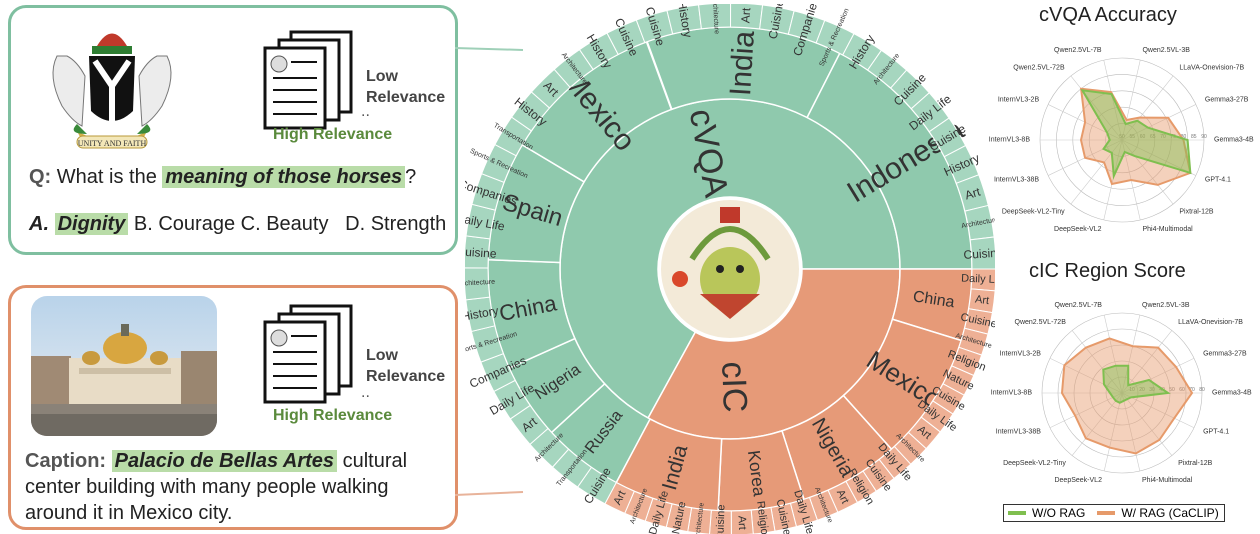  Describe the element at coordinates (1153, 137) in the screenshot. I see `radar-tick-label: 65` at that location.